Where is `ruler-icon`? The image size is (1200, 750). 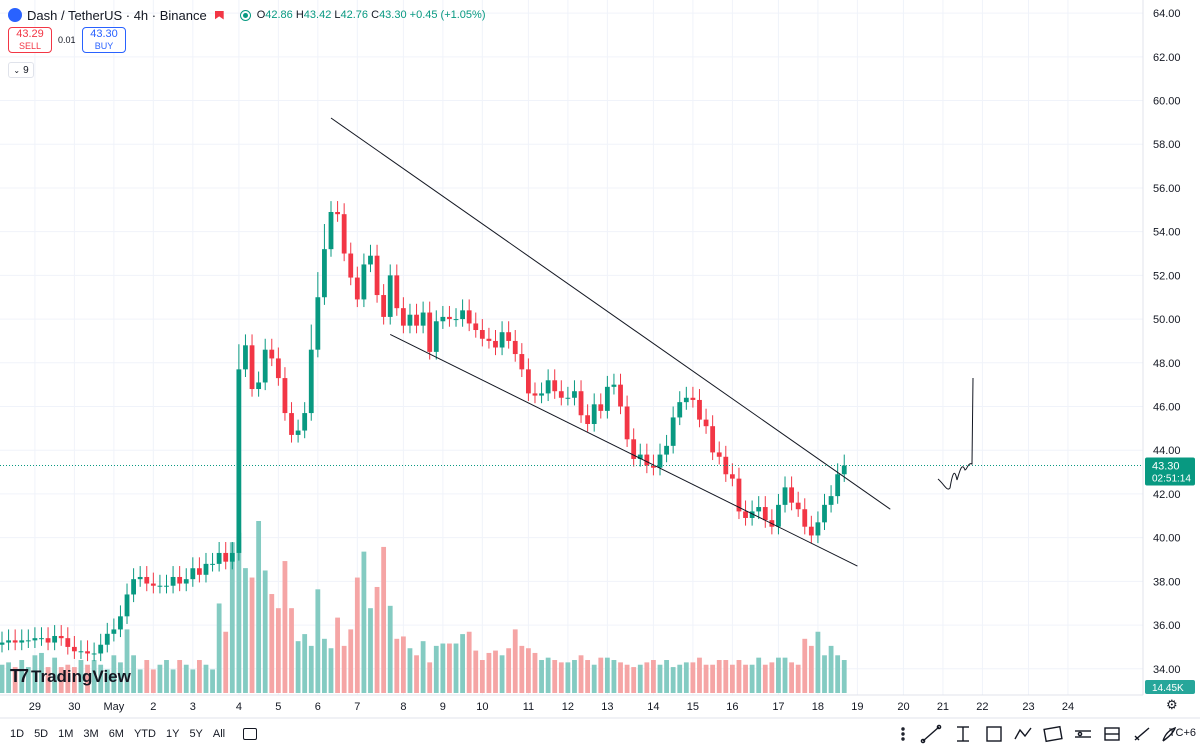
ruler-icon is located at coordinates (1053, 734).